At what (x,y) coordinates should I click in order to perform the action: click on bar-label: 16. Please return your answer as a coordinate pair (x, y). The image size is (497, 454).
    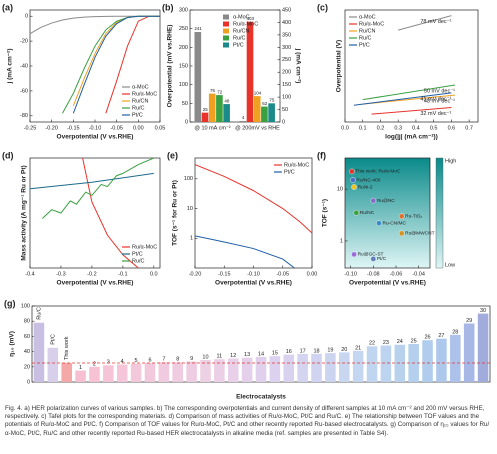
    Looking at the image, I should click on (289, 352).